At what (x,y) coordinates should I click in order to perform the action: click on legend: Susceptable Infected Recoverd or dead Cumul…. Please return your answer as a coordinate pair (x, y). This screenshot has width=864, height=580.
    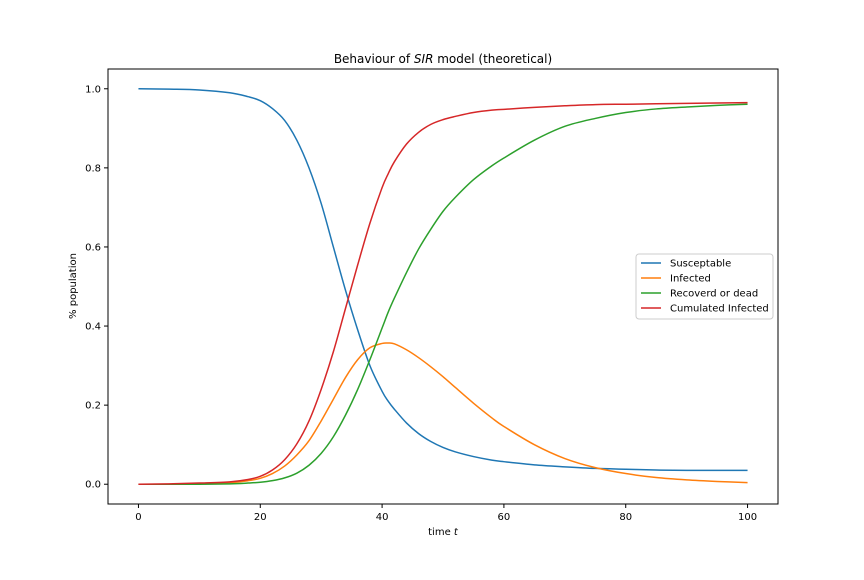
    Looking at the image, I should click on (704, 286).